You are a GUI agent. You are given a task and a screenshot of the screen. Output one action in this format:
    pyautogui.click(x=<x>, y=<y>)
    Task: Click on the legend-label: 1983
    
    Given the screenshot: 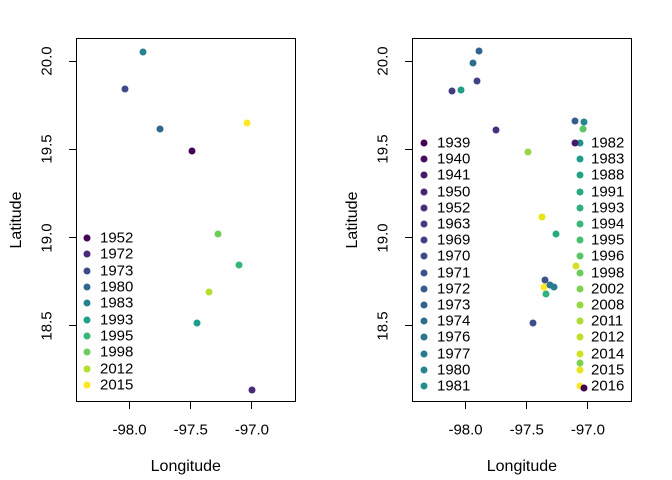 What is the action you would take?
    pyautogui.click(x=608, y=159)
    